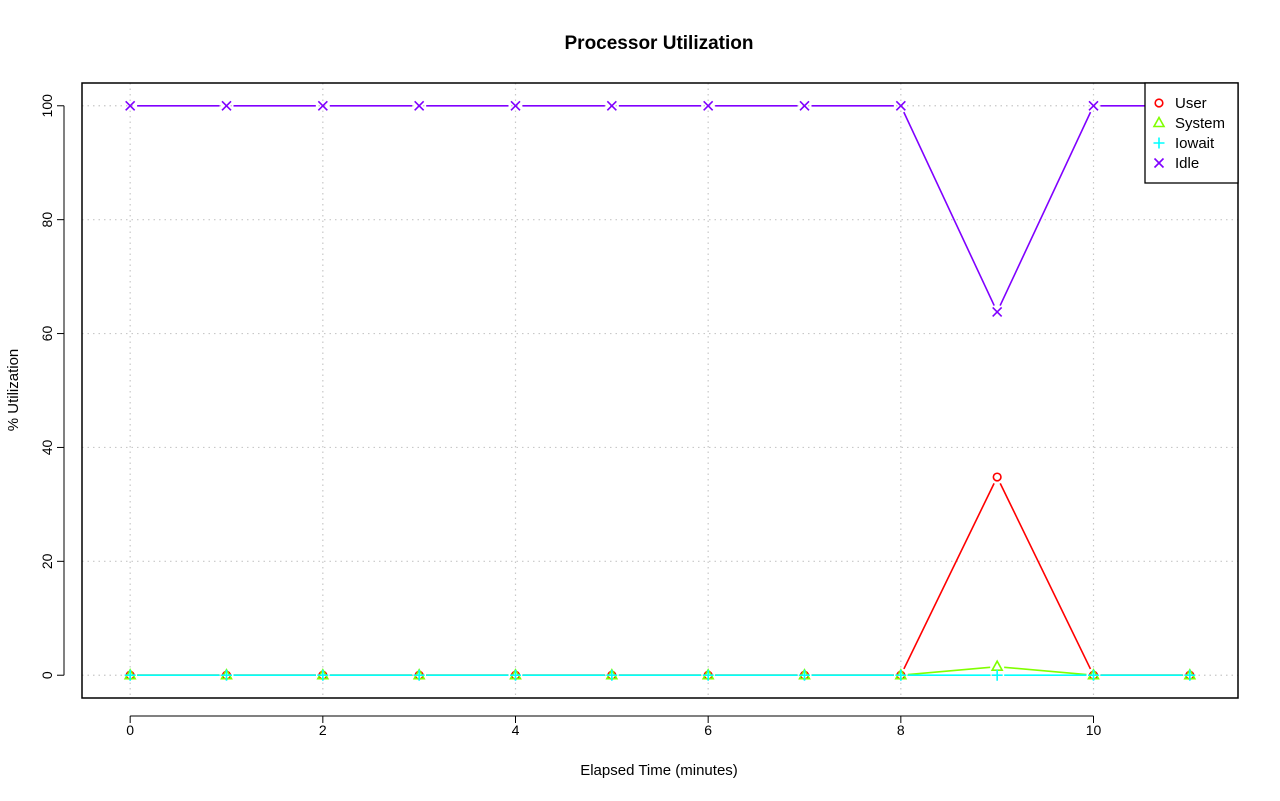 The width and height of the screenshot is (1280, 801). Describe the element at coordinates (47, 675) in the screenshot. I see `y-tick-label: 0` at that location.